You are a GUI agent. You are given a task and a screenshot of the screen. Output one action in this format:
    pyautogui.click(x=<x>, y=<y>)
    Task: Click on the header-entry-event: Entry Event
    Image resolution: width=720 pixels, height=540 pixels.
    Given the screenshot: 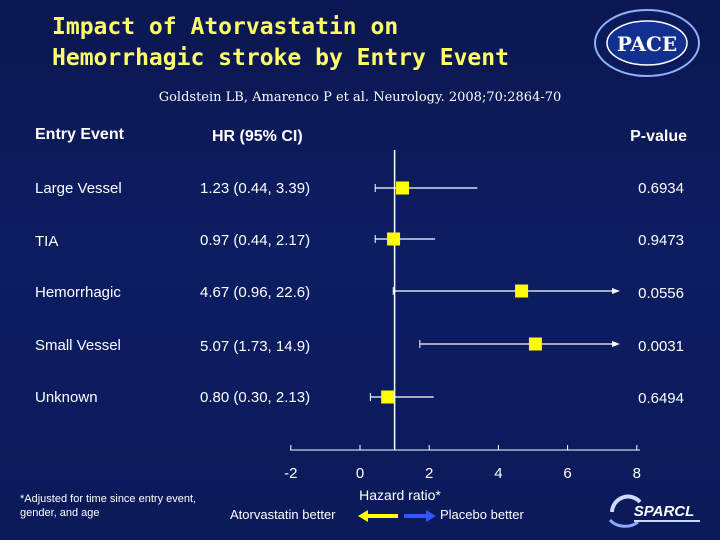 What is the action you would take?
    pyautogui.click(x=79, y=134)
    